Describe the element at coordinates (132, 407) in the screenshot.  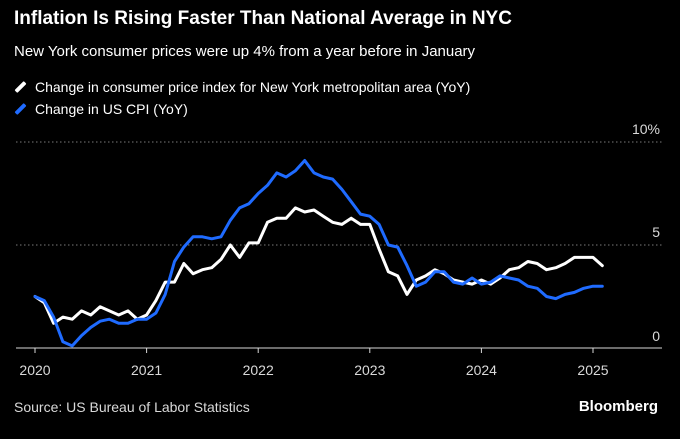
I see `source-note: Source: US Bureau of Labor Statistics` at that location.